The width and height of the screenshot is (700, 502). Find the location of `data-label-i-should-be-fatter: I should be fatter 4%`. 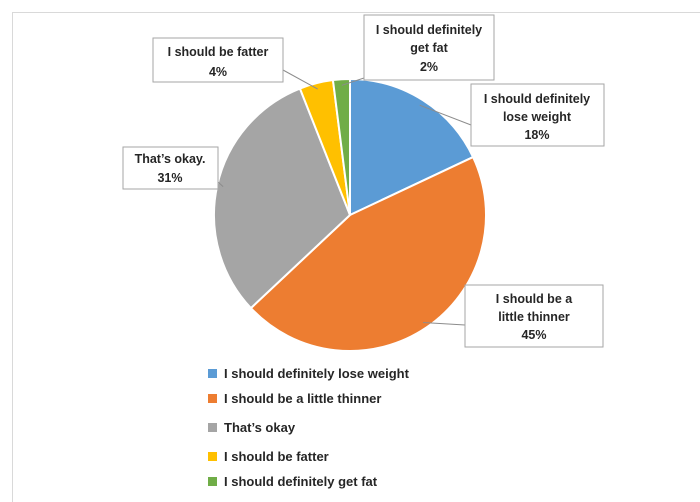

data-label-i-should-be-fatter: I should be fatter 4% is located at coordinates (235, 63).